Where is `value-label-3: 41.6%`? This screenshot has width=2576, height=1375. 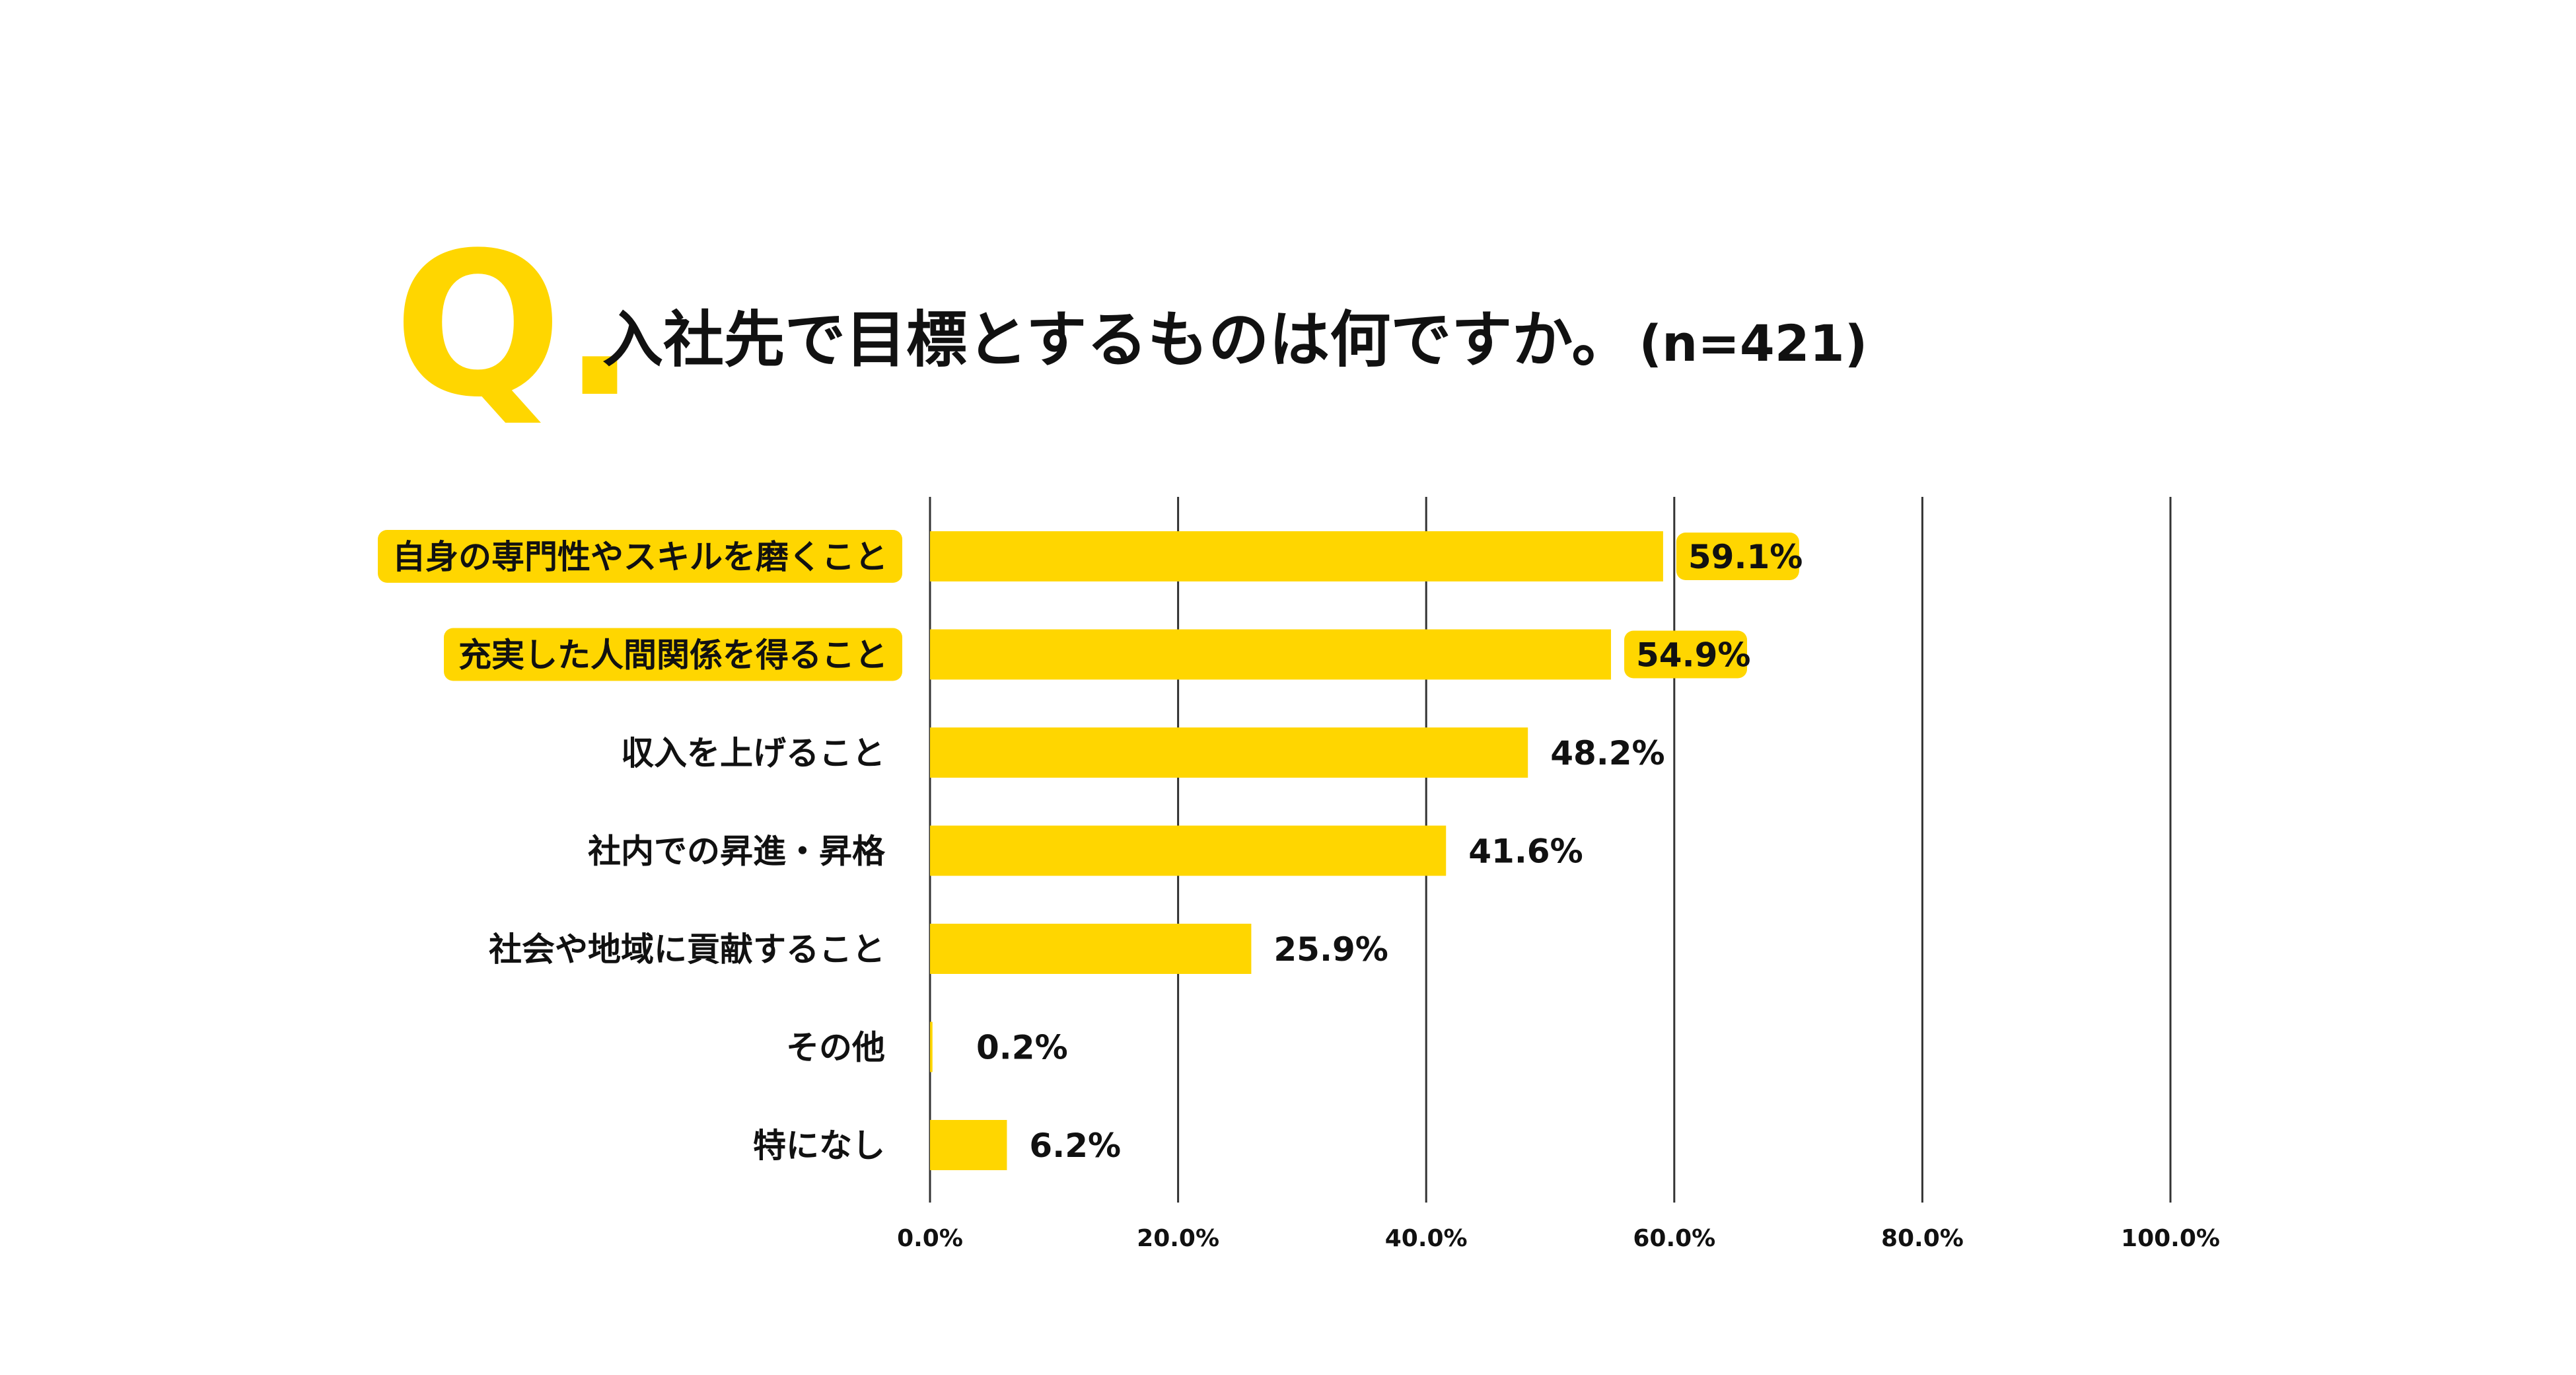
value-label-3: 41.6% is located at coordinates (1526, 852).